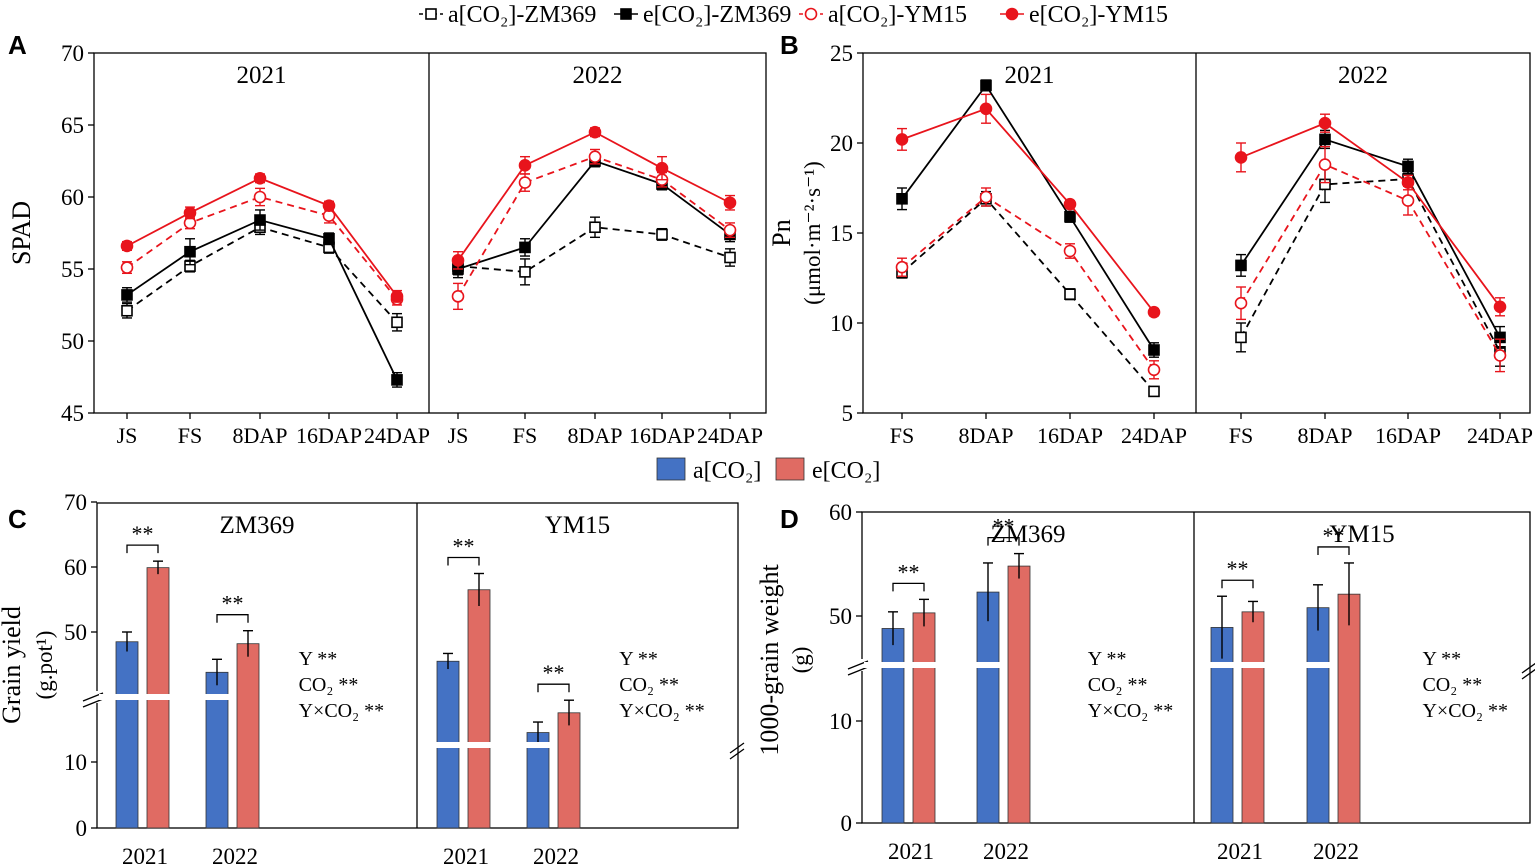 The image size is (1535, 867). I want to click on panelA-ytick-label: 50, so click(72, 341).